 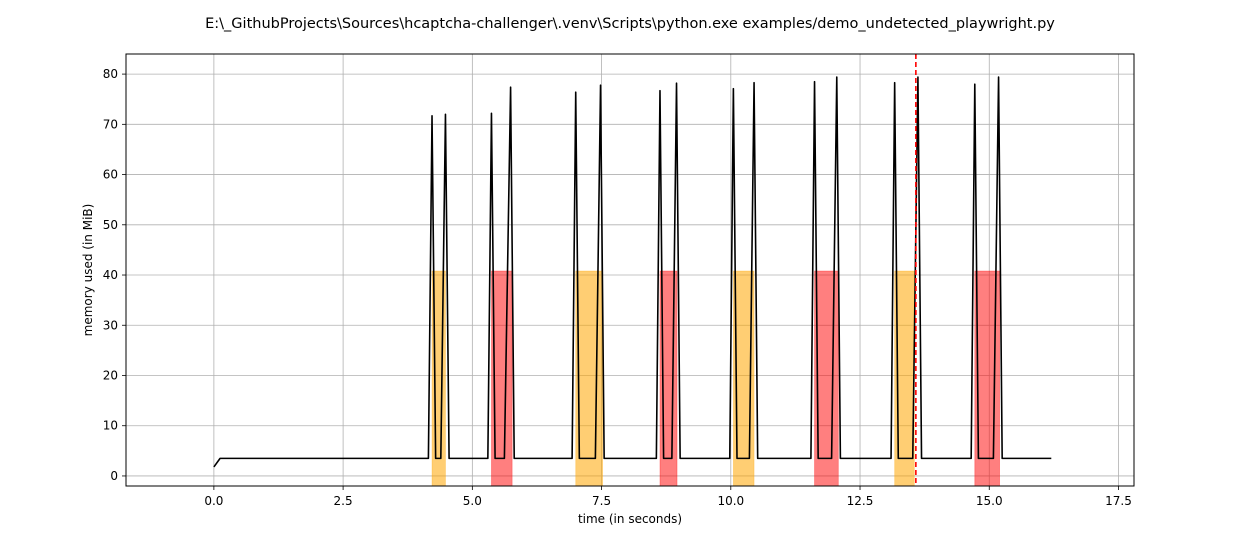 I want to click on y-tick-label: 0, so click(x=114, y=476).